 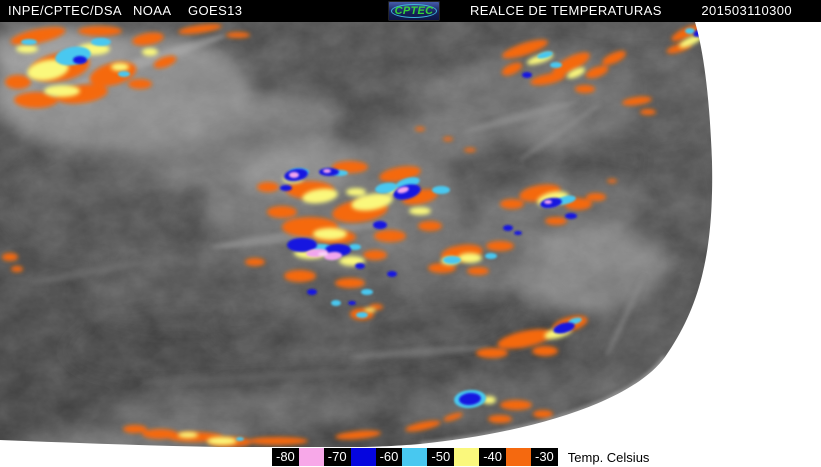 What do you see at coordinates (311, 457) in the screenshot?
I see `legend-swatch-pink` at bounding box center [311, 457].